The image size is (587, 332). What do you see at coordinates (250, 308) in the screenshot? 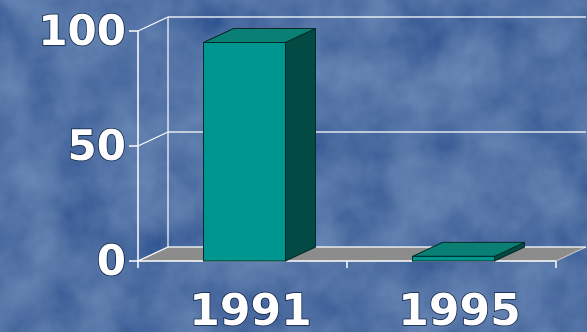
I see `x-tick-label-1991: 1991` at bounding box center [250, 308].